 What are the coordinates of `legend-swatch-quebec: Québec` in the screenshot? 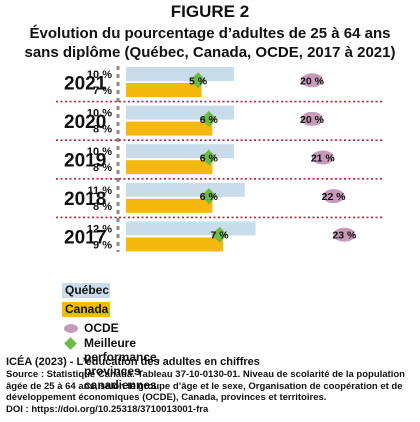 It's located at (86, 290).